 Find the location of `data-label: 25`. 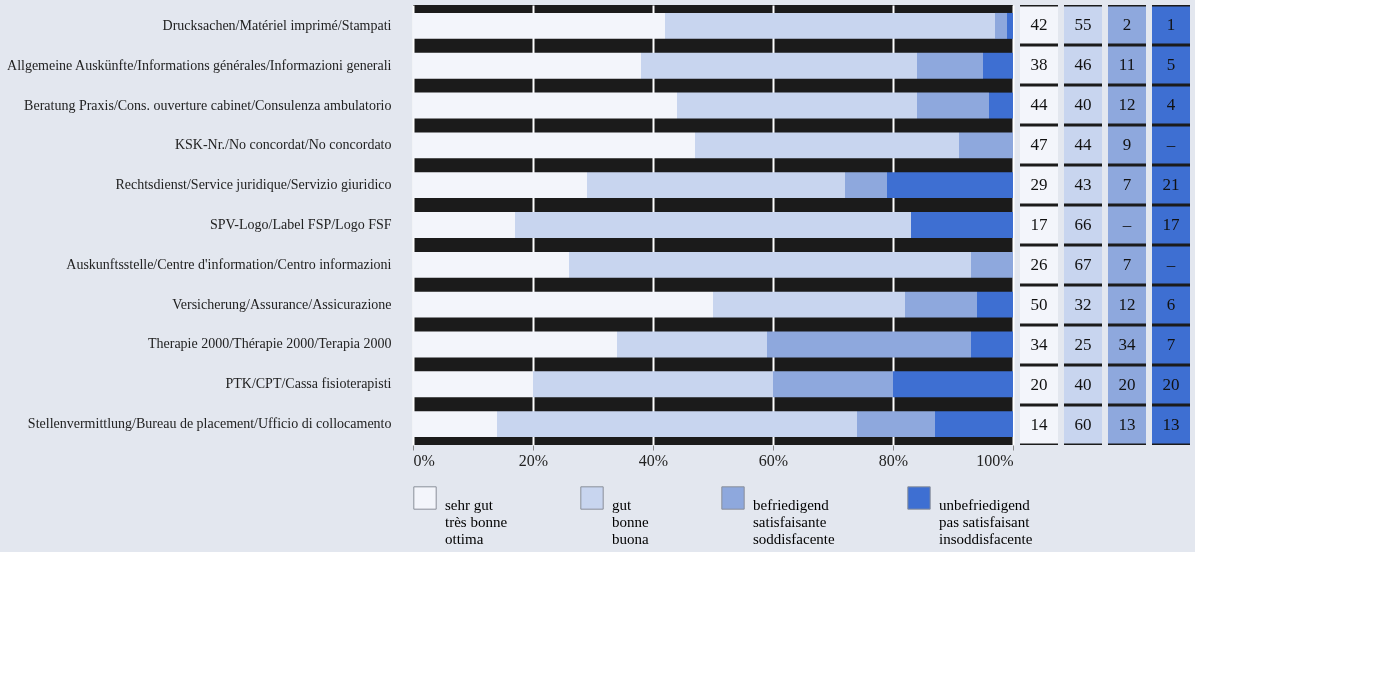

data-label: 25 is located at coordinates (1083, 344).